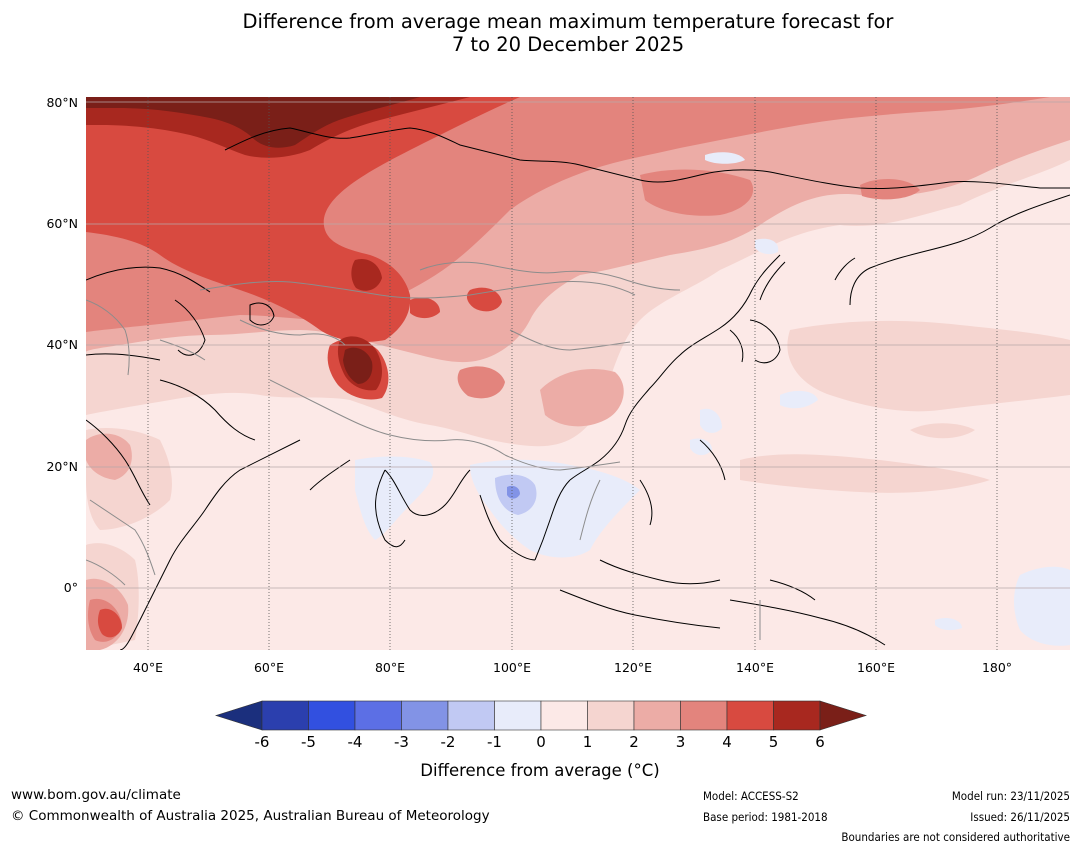  Describe the element at coordinates (355, 742) in the screenshot. I see `colorbar-tick-label: -4` at that location.